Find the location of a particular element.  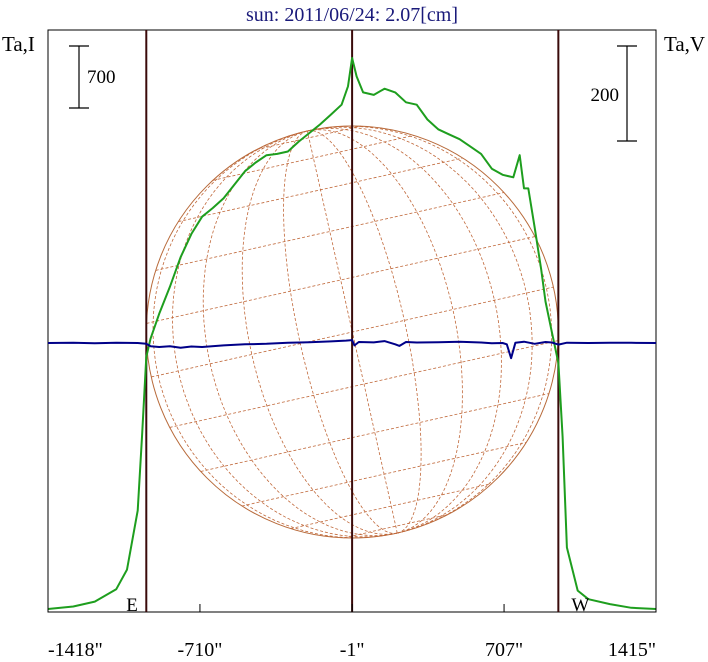

polarization-curve is located at coordinates (352, 349).